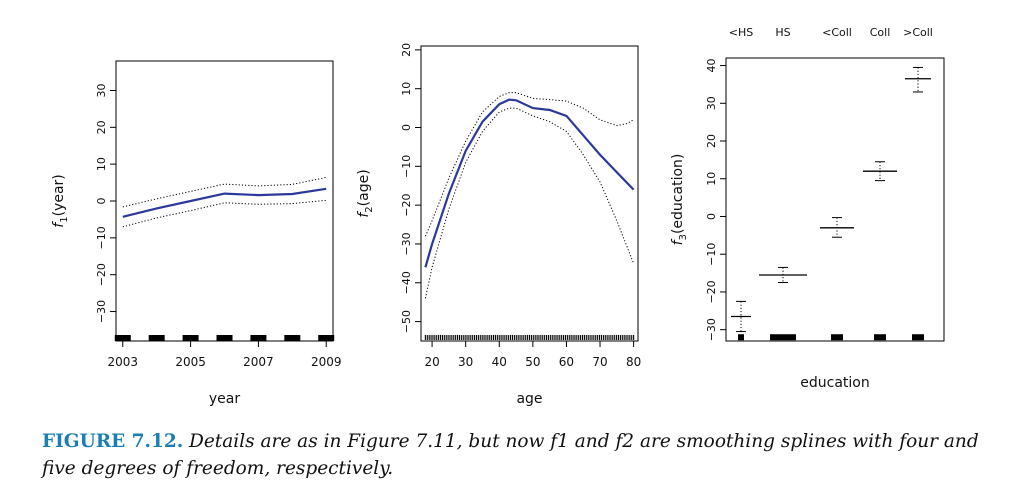 The image size is (1024, 499). What do you see at coordinates (406, 282) in the screenshot?
I see `y-tick-label: −40` at bounding box center [406, 282].